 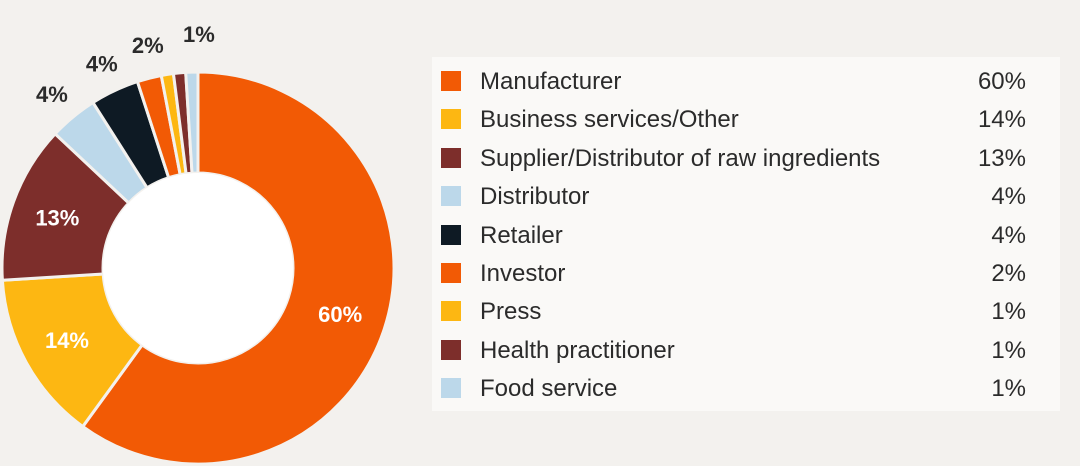 I want to click on legend-item: Retailer 4%, so click(x=746, y=235).